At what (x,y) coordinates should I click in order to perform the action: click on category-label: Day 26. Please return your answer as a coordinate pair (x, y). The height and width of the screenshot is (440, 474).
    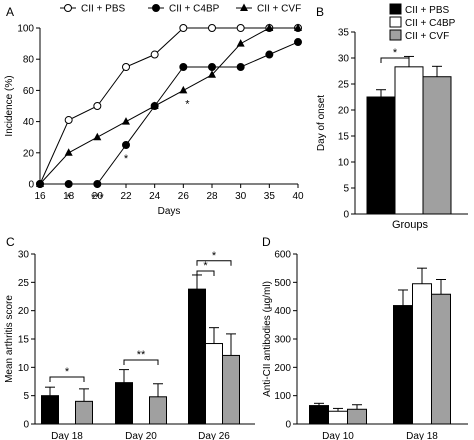
    Looking at the image, I should click on (214, 435).